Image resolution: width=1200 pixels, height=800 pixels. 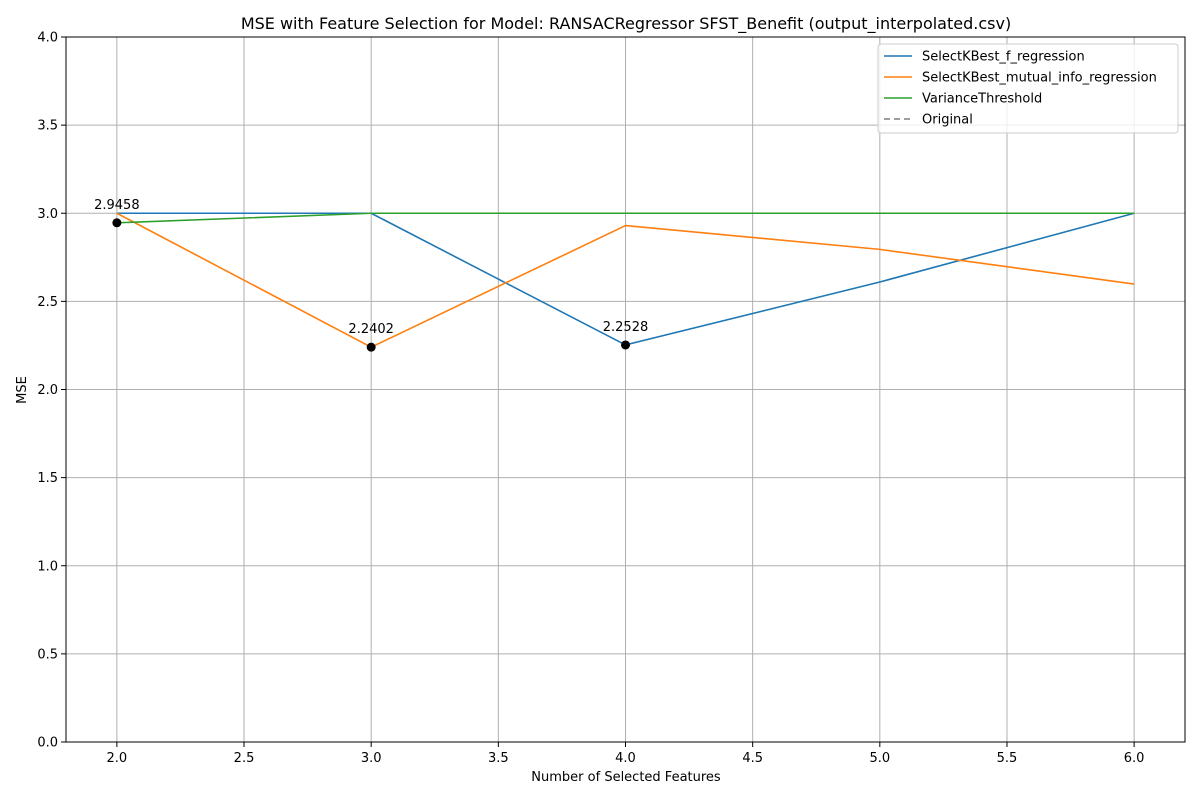 What do you see at coordinates (626, 327) in the screenshot?
I see `min-point-label: 2.2528` at bounding box center [626, 327].